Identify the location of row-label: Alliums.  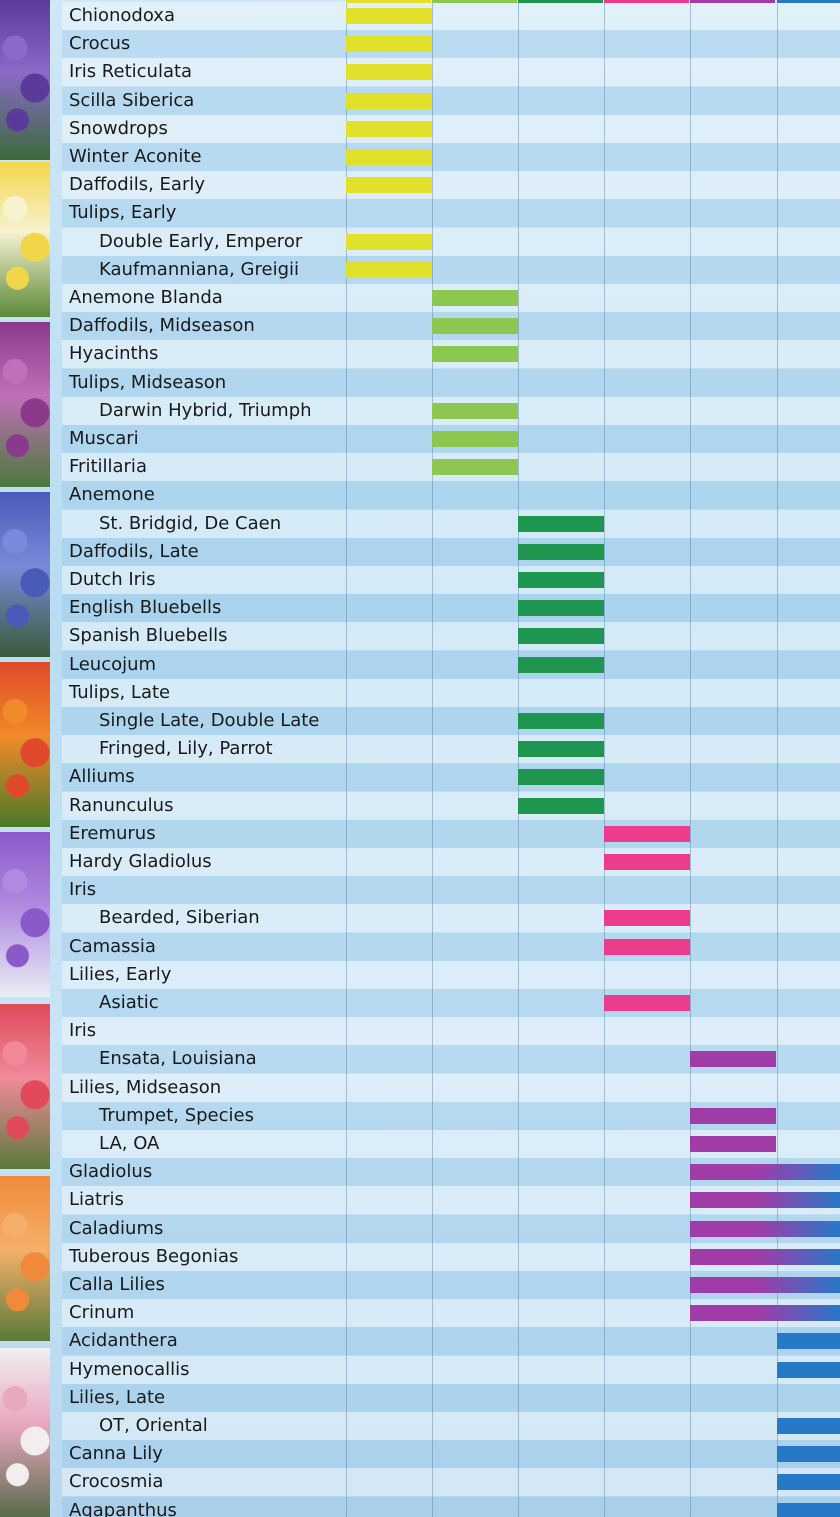
(102, 777).